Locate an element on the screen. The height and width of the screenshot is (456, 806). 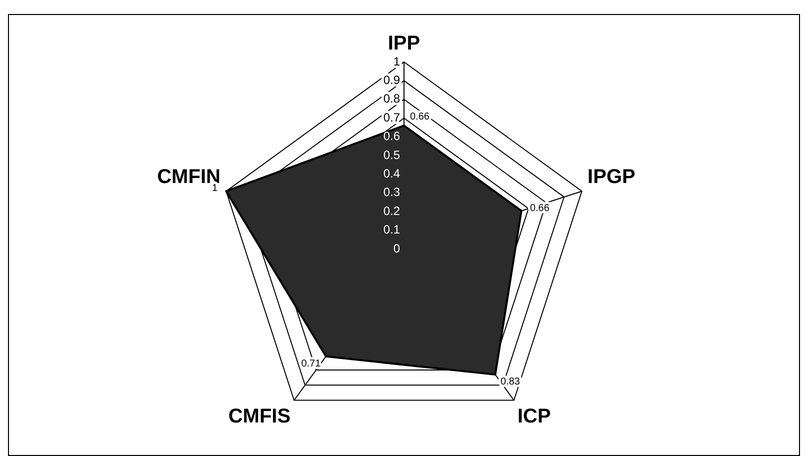
y-tick-label: 0 is located at coordinates (396, 248).